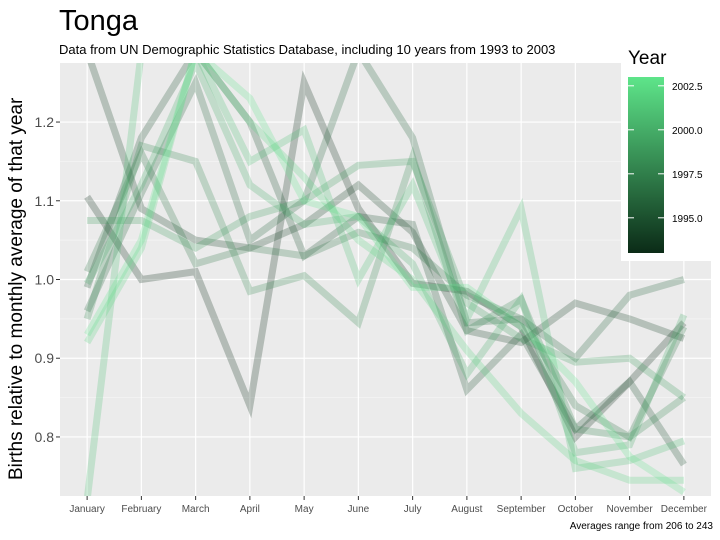 The image size is (720, 540). What do you see at coordinates (646, 165) in the screenshot?
I see `legend-colorbar` at bounding box center [646, 165].